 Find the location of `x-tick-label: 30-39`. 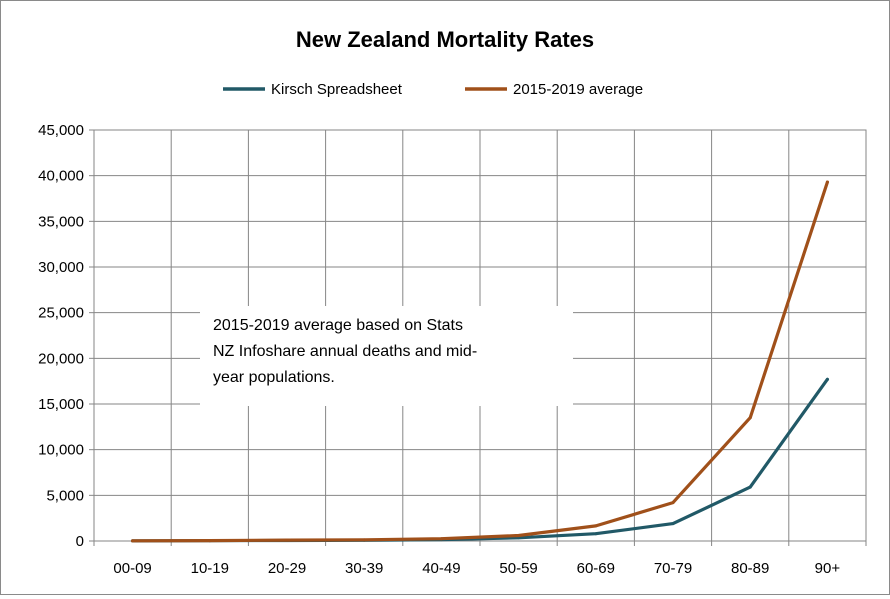

x-tick-label: 30-39 is located at coordinates (364, 568).